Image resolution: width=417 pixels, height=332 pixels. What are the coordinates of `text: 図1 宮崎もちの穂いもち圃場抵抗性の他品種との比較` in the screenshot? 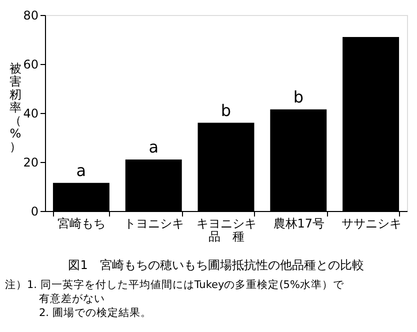 It's located at (216, 265).